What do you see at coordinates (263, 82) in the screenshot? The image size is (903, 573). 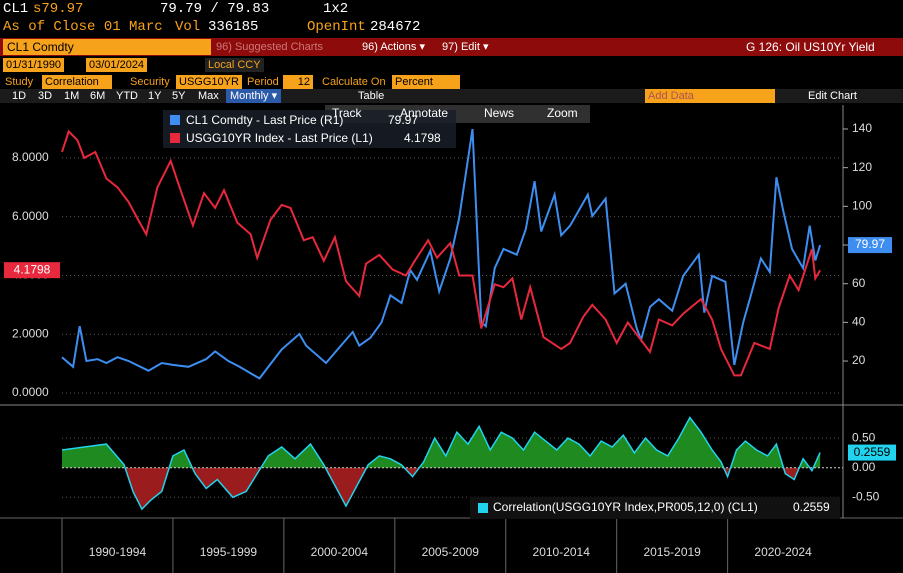 I see `period-label: Period` at bounding box center [263, 82].